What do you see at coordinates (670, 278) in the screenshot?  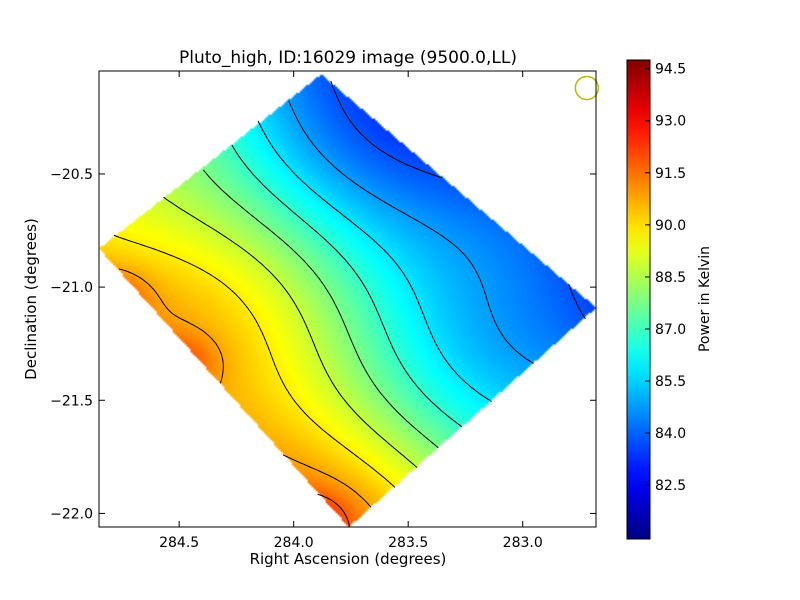 I see `colorbar-tick-label: 88.5` at bounding box center [670, 278].